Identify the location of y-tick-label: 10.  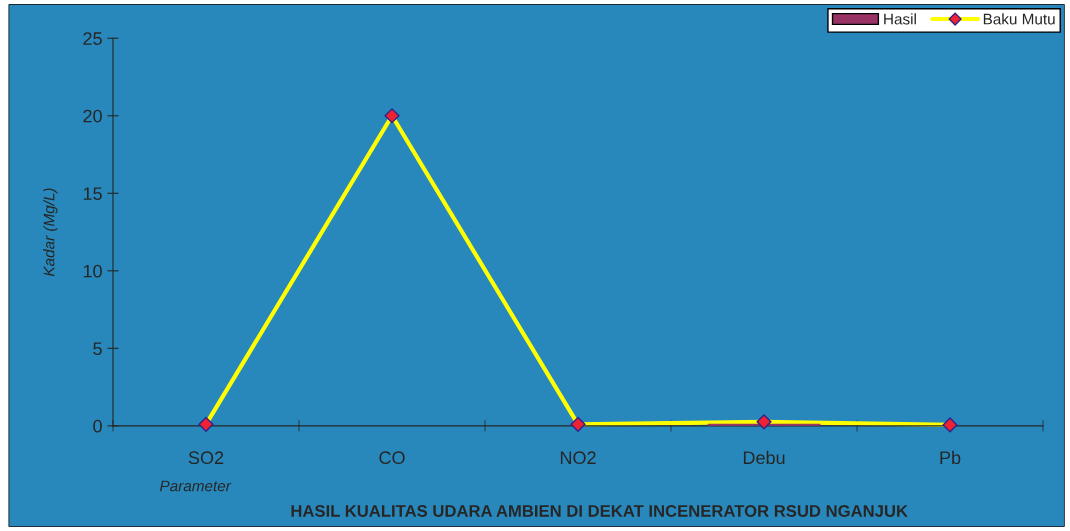
(92, 271).